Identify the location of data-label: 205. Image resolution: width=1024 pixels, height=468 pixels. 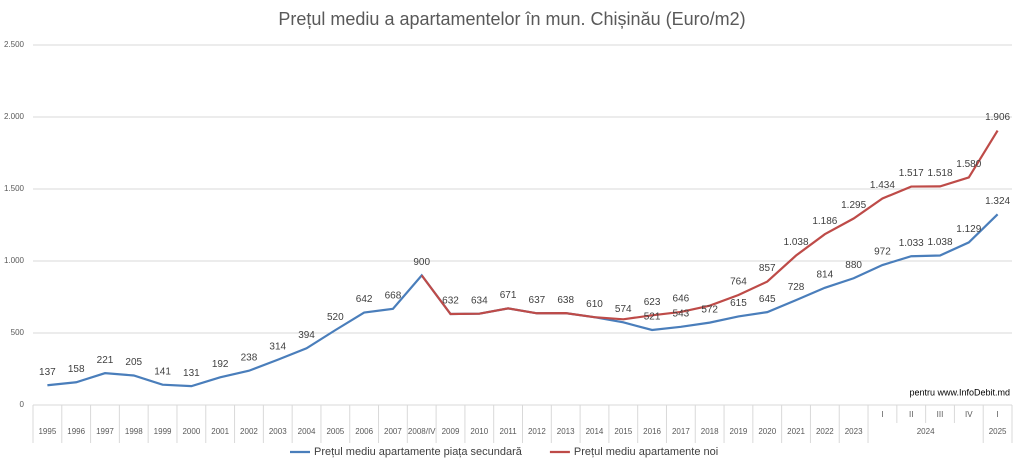
(133, 362).